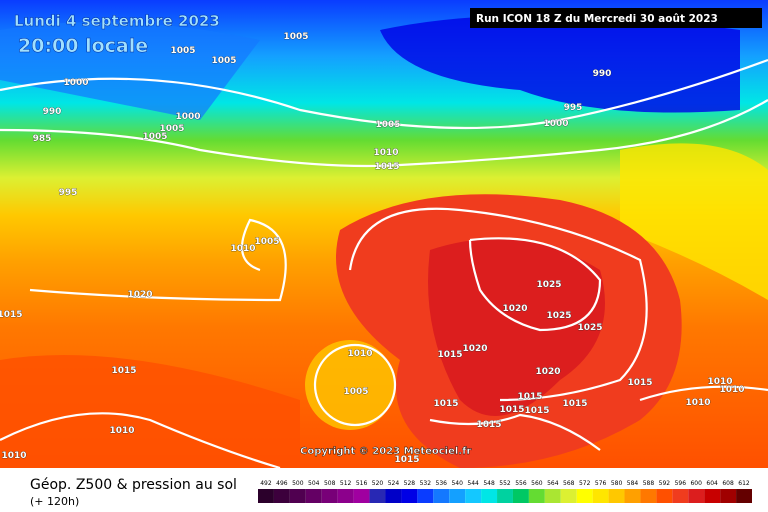 This screenshot has height=512, width=768. What do you see at coordinates (516, 327) in the screenshot?
I see `high-core` at bounding box center [516, 327].